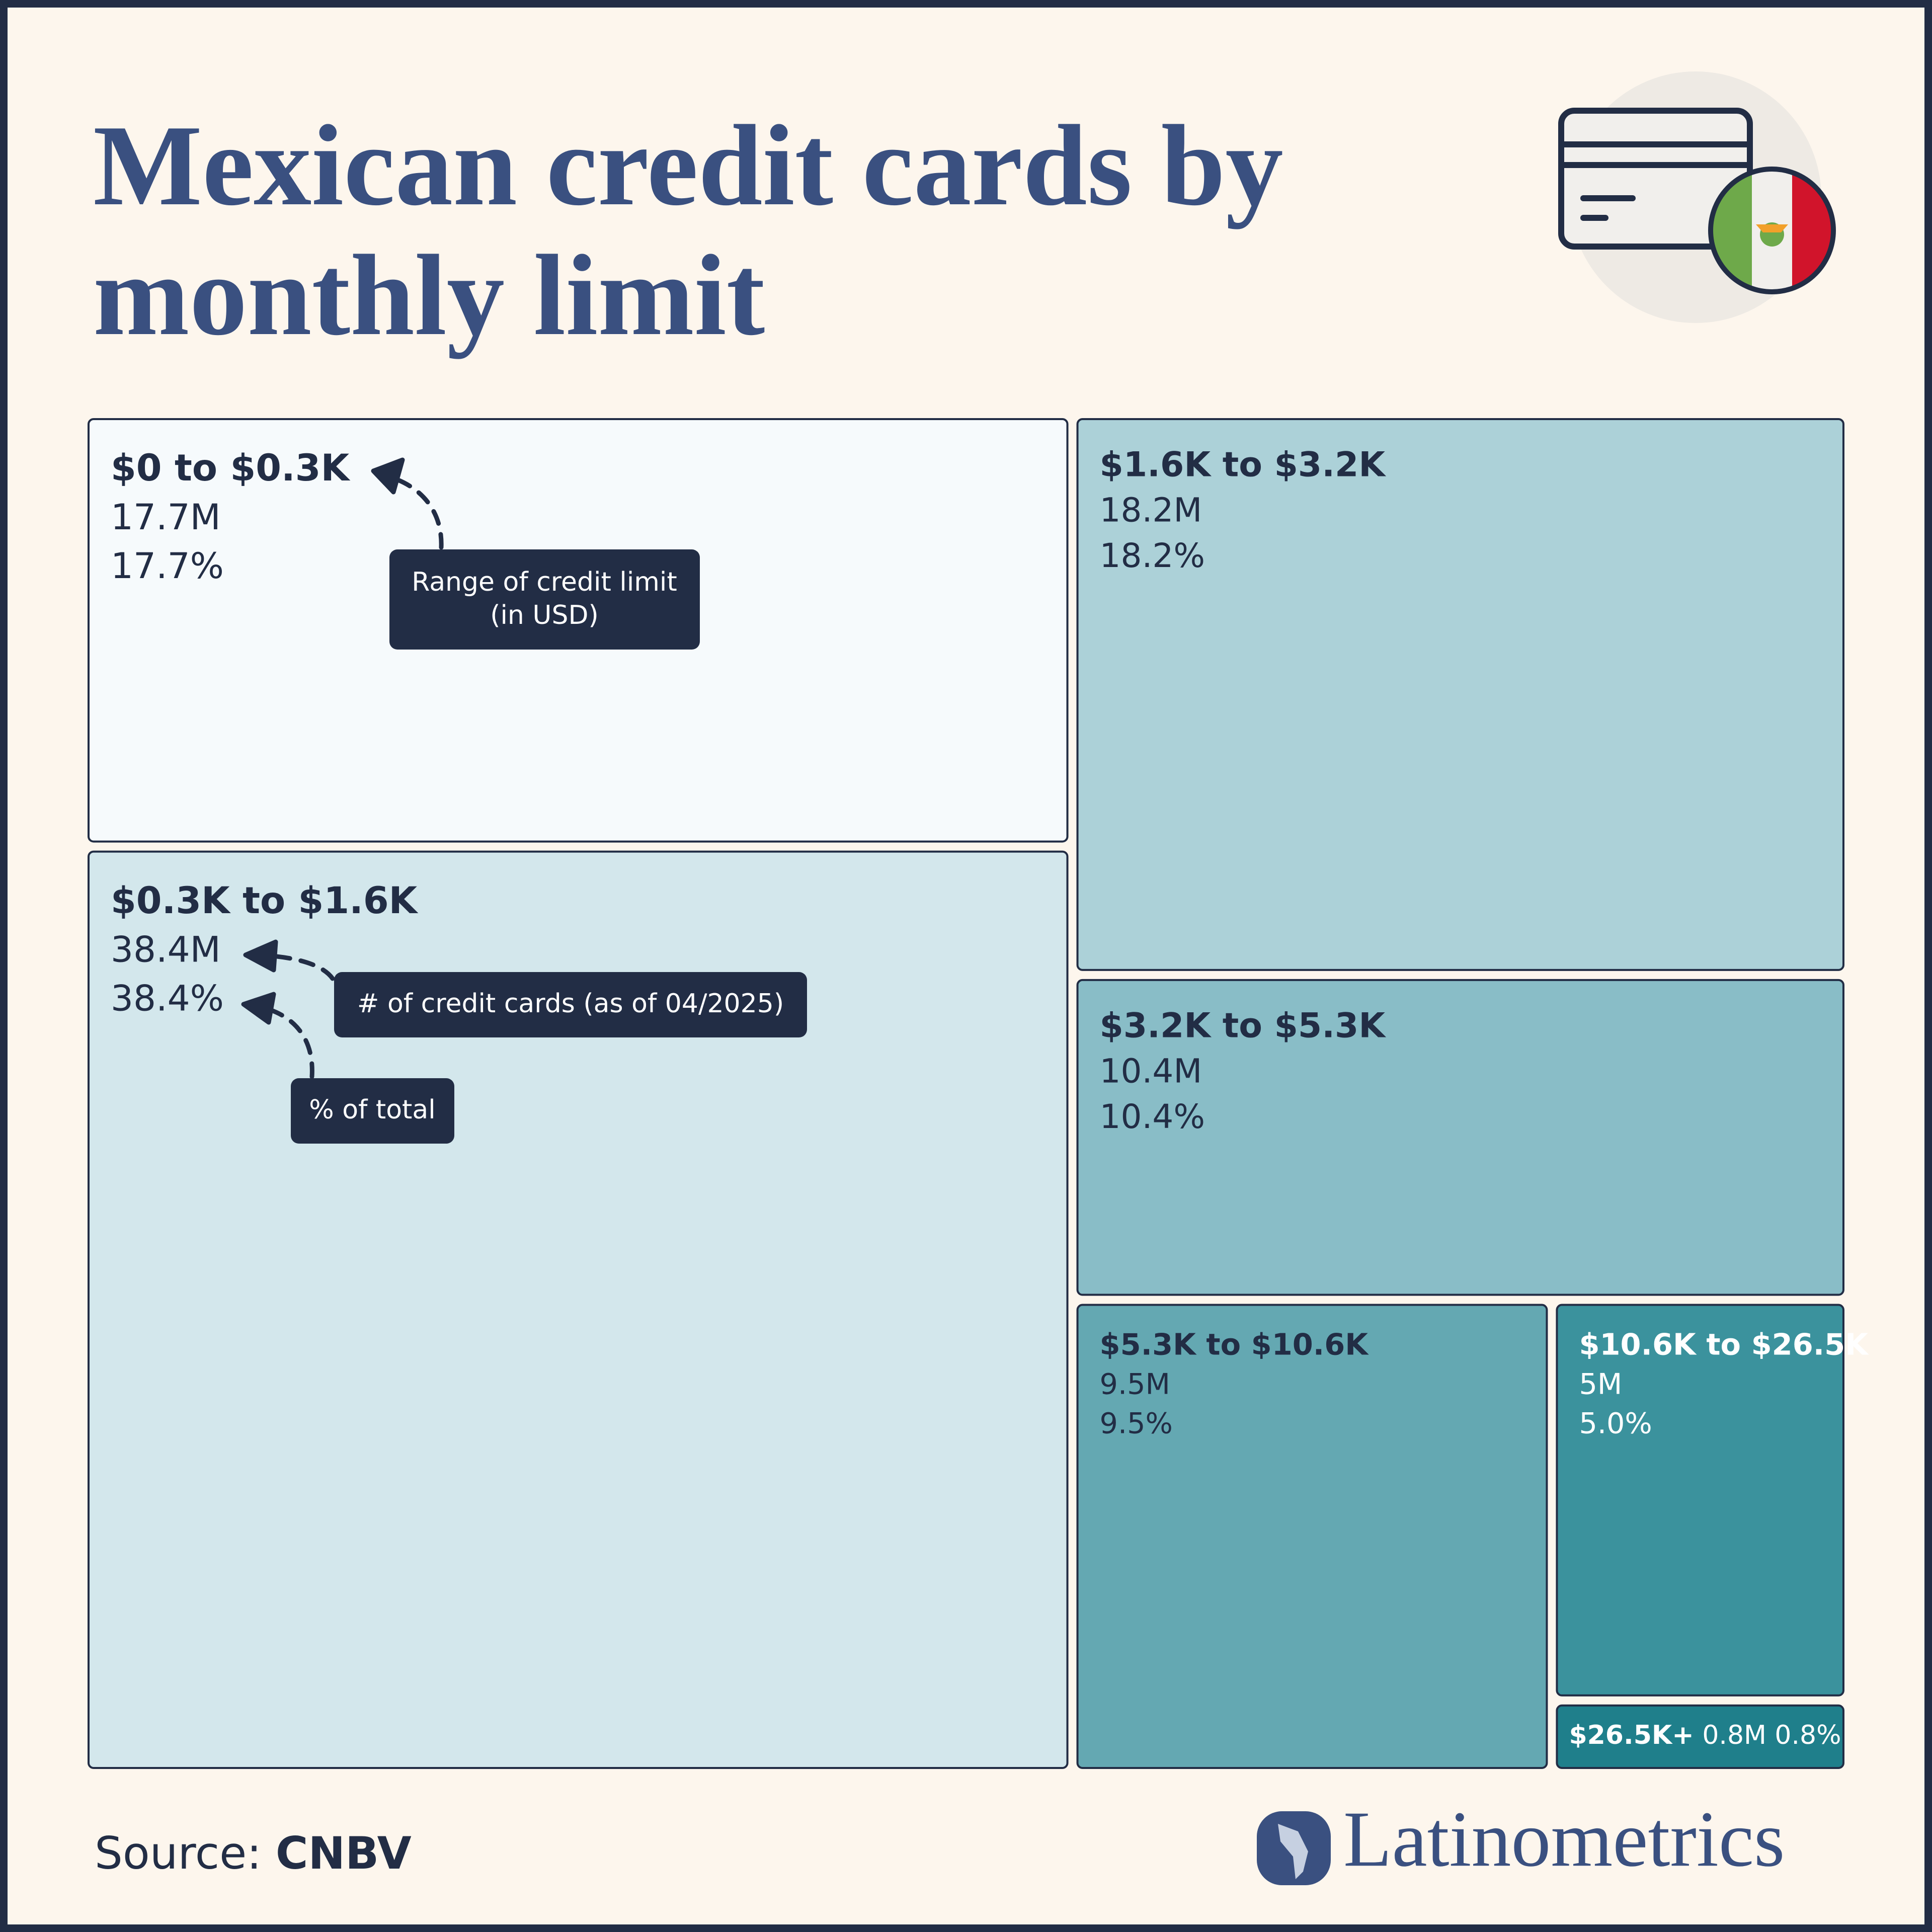 Image resolution: width=1932 pixels, height=1932 pixels. I want to click on annotation: Range of credit limit, so click(545, 582).